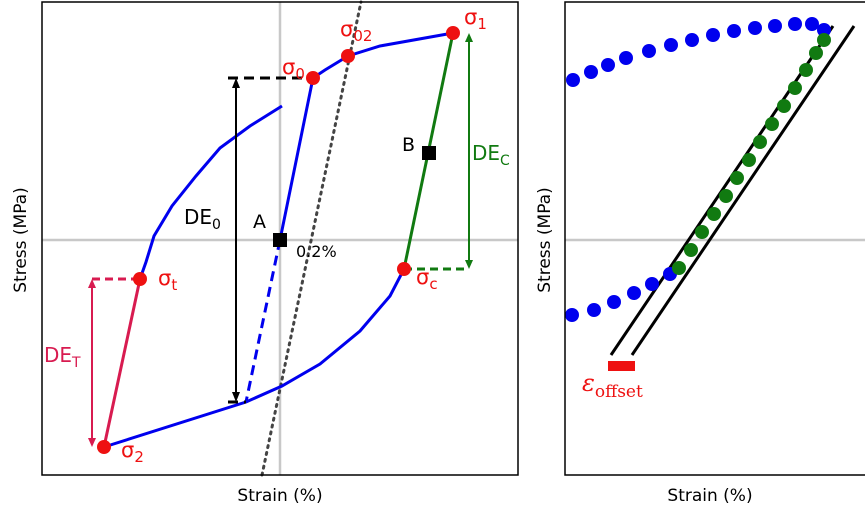 This screenshot has height=510, width=865. What do you see at coordinates (92, 442) in the screenshot?
I see `det-arrow-head-bottom` at bounding box center [92, 442].